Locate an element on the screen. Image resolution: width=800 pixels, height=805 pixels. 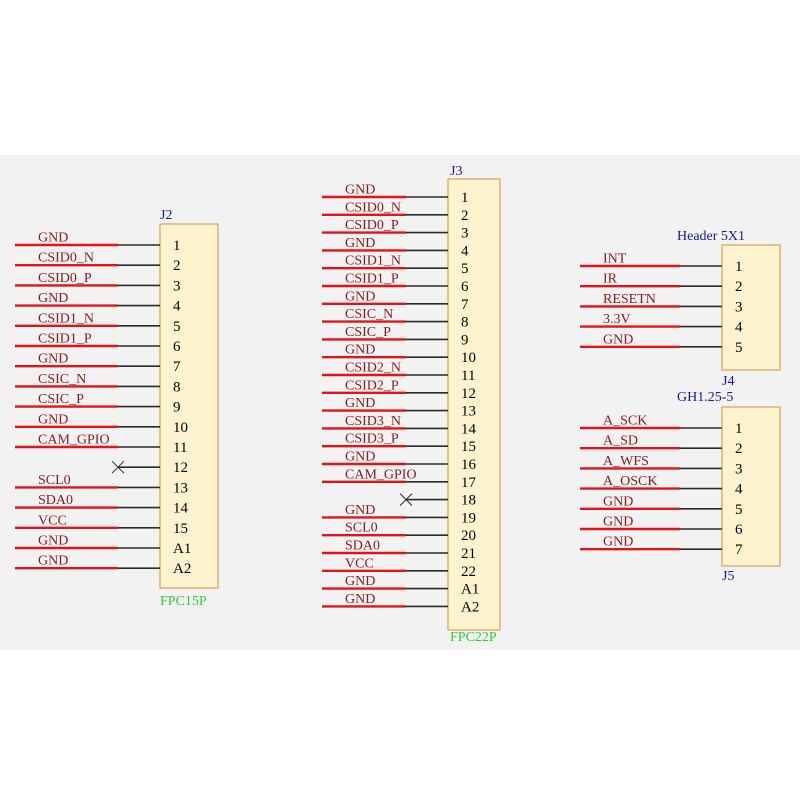
j4-body is located at coordinates (751, 307).